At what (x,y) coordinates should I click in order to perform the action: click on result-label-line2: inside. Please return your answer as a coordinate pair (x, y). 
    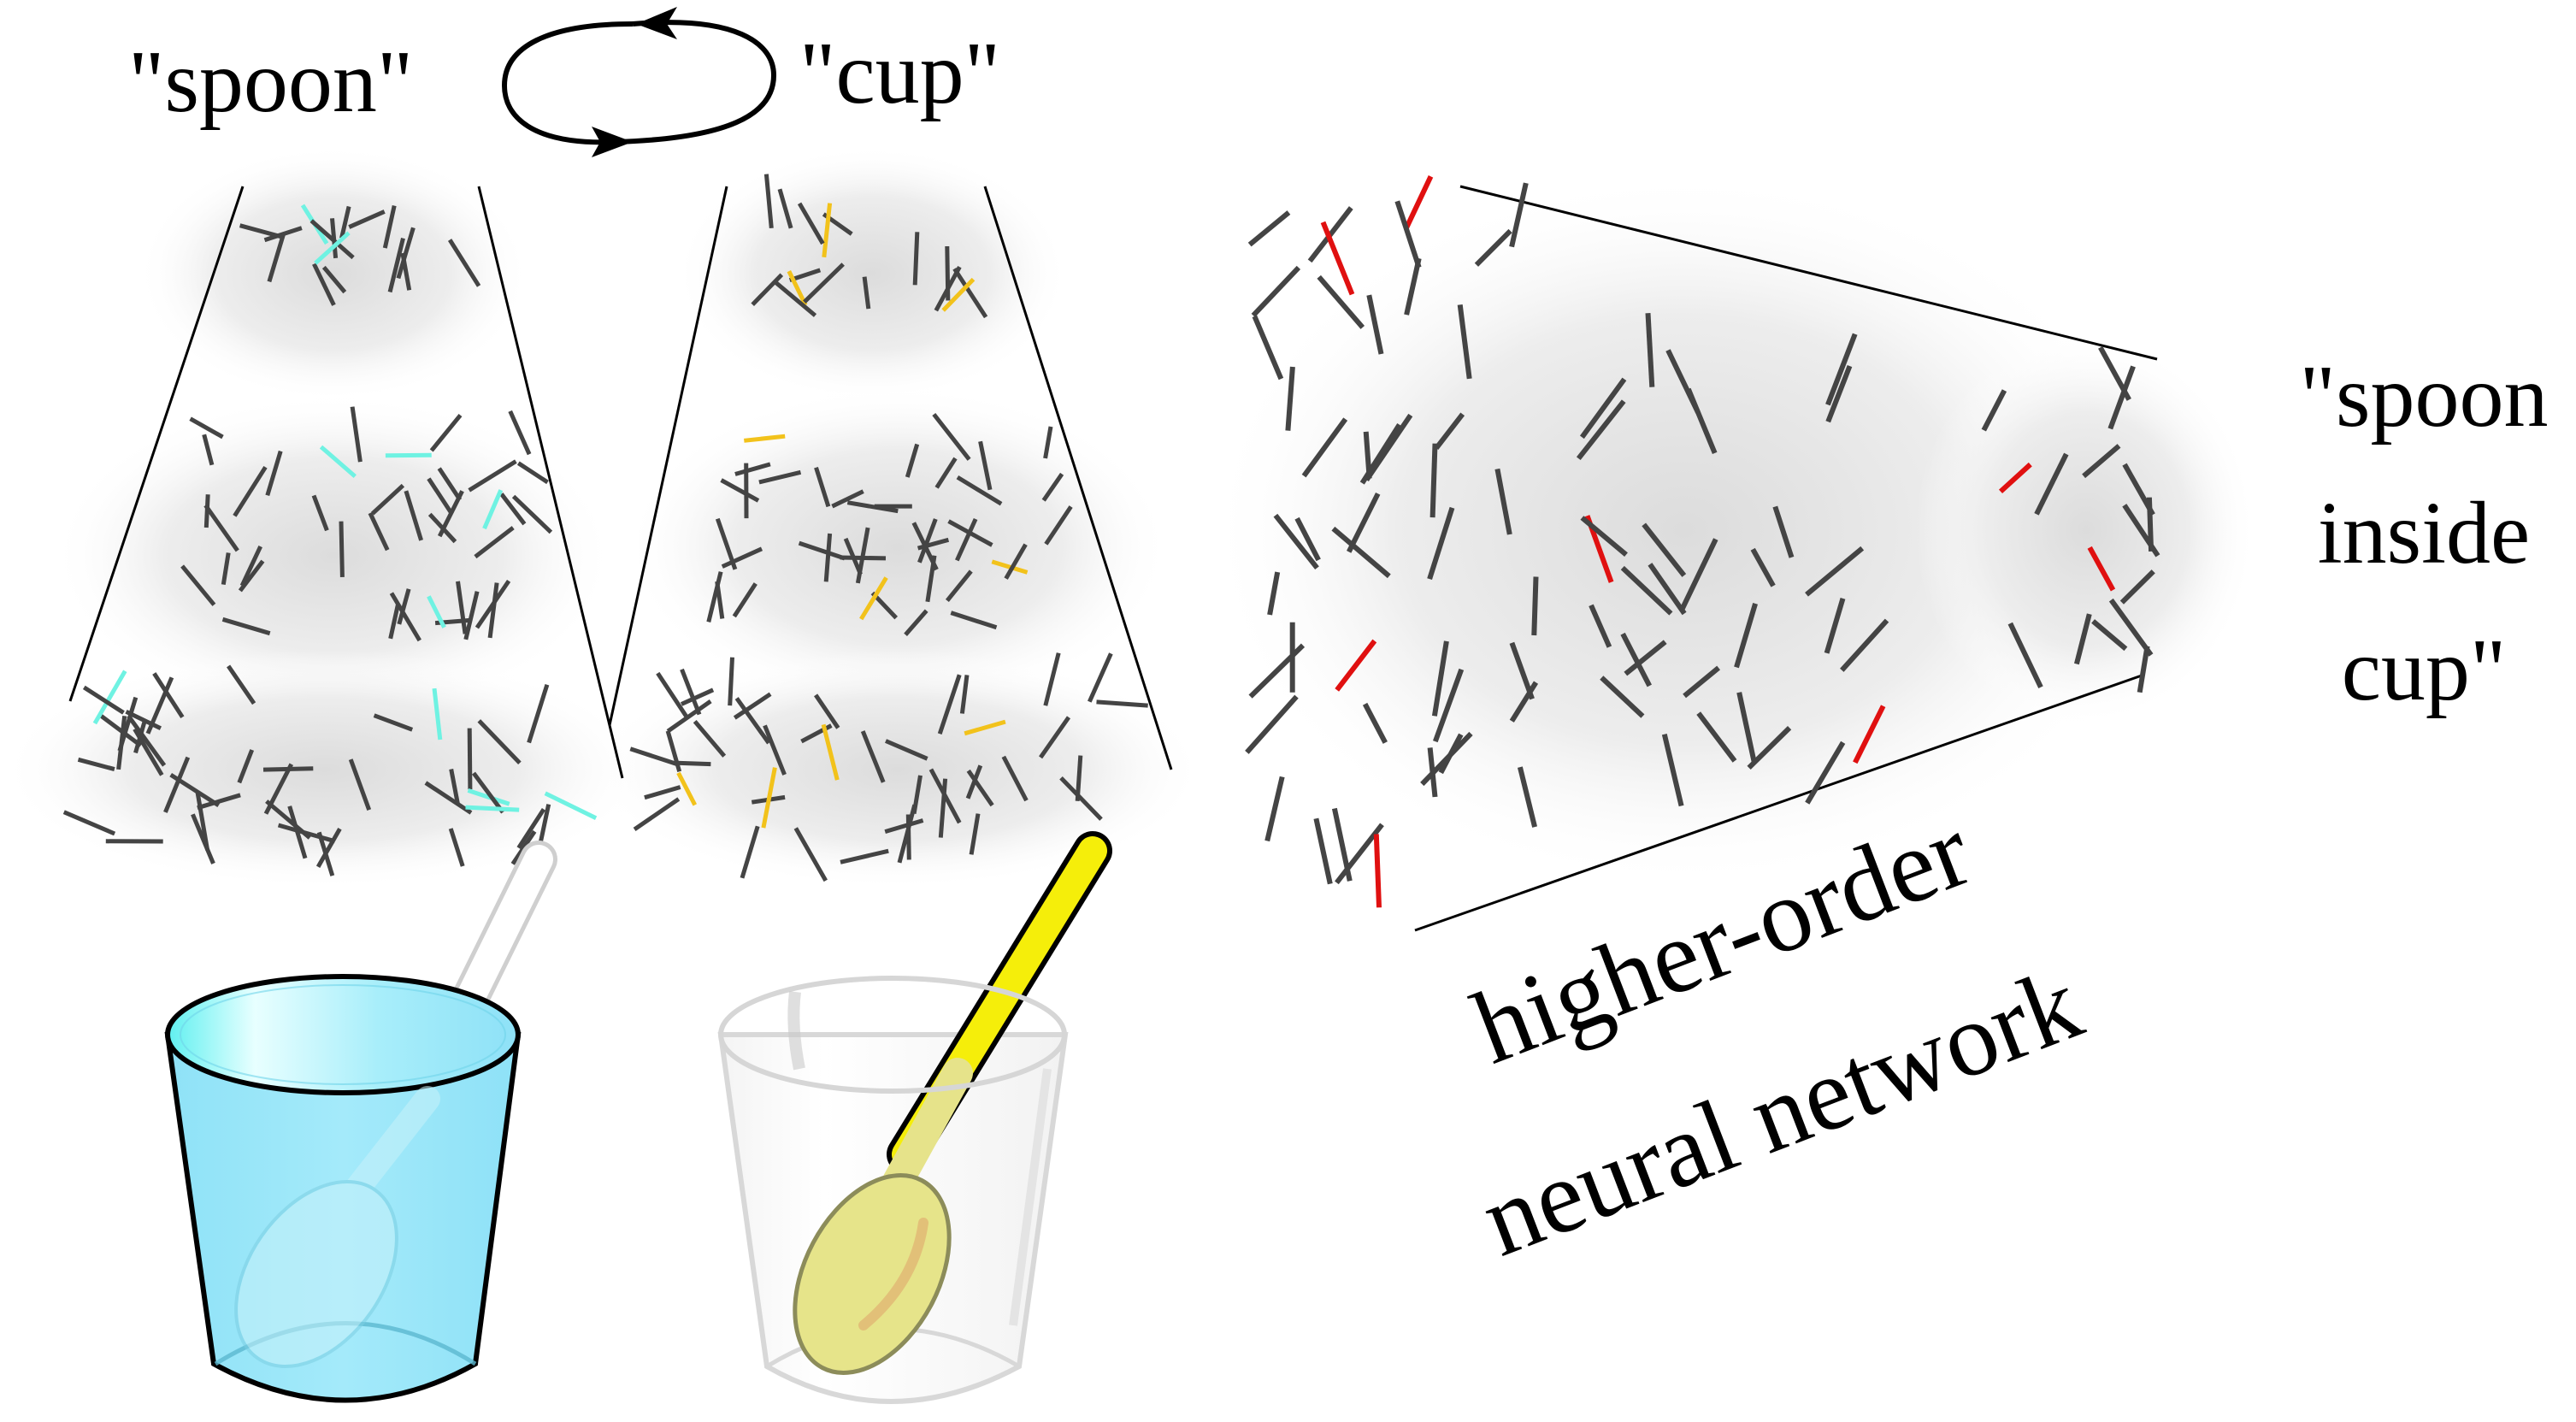
    Looking at the image, I should click on (2424, 533).